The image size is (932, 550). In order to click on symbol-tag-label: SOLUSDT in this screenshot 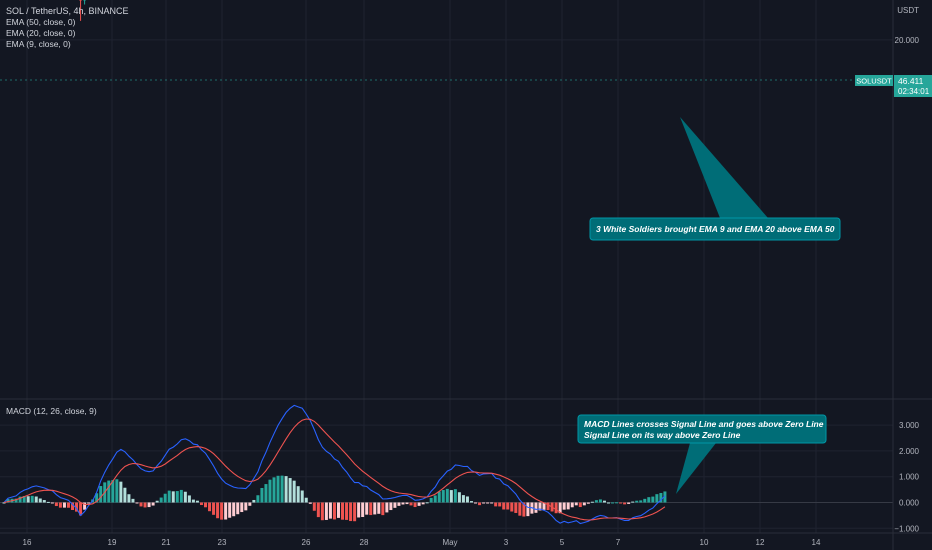, I will do `click(874, 81)`.